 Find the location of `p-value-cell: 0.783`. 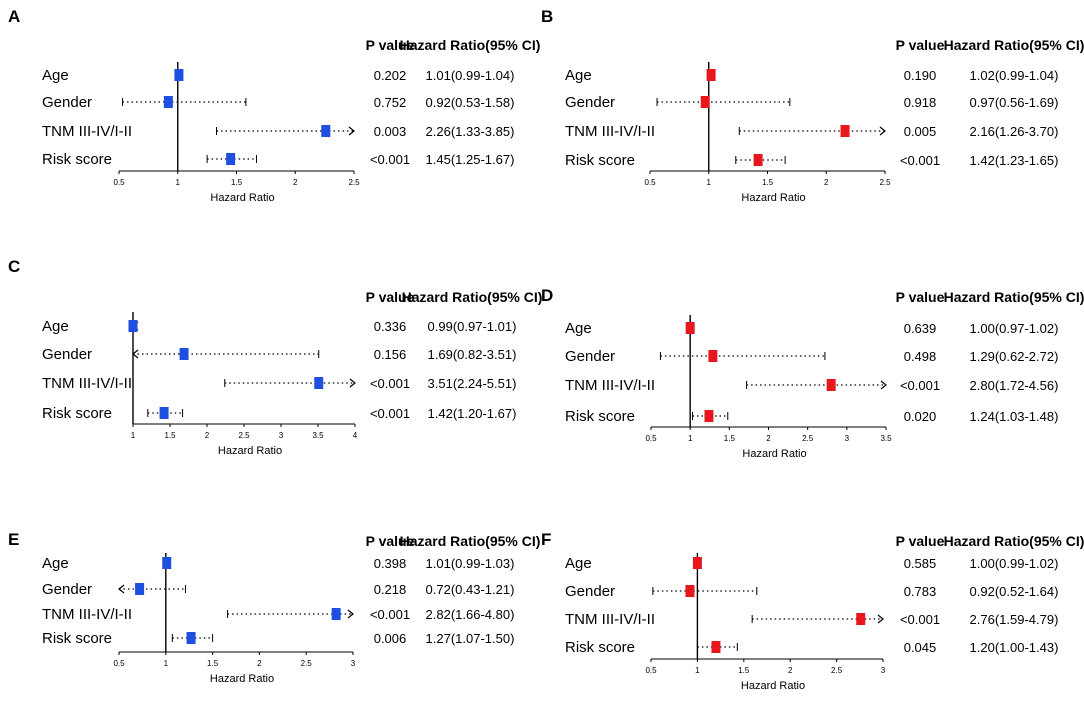

p-value-cell: 0.783 is located at coordinates (920, 591).